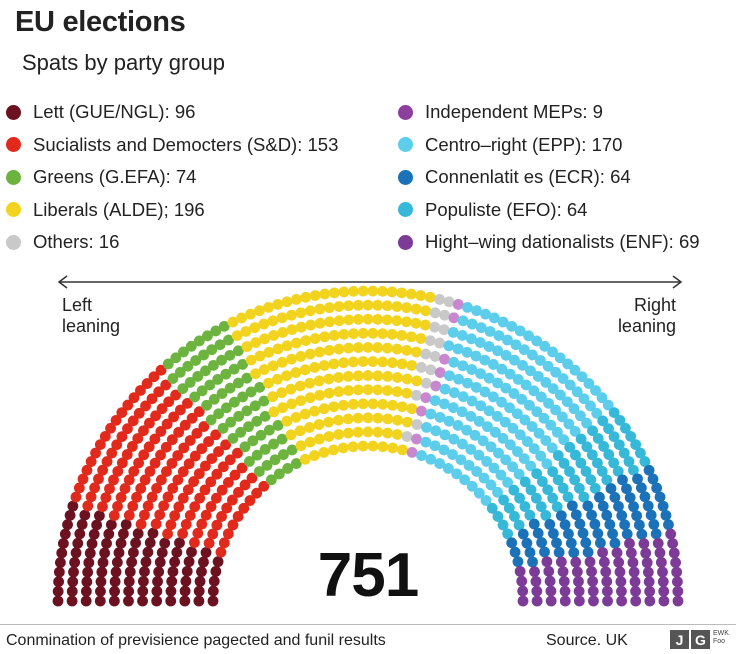 Image resolution: width=736 pixels, height=654 pixels. What do you see at coordinates (721, 633) in the screenshot?
I see `logo-tiny-line1: EWK` at bounding box center [721, 633].